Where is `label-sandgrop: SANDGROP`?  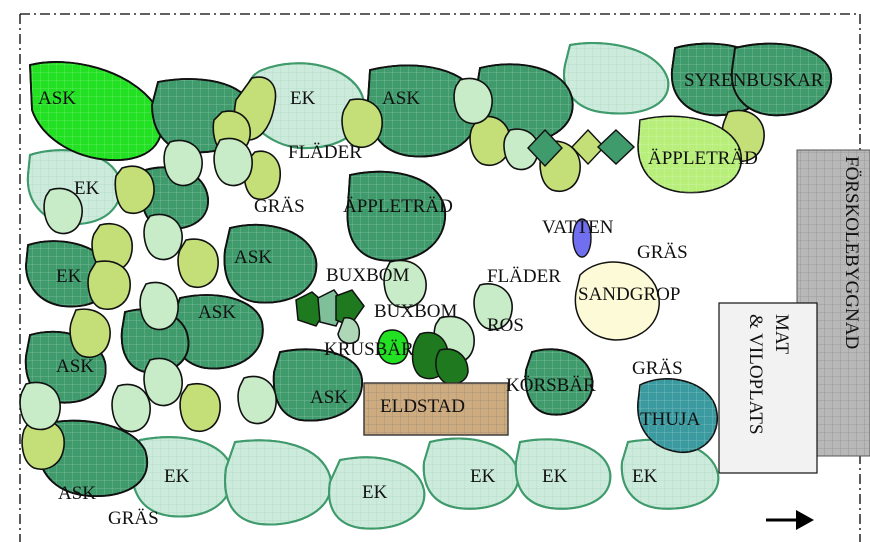 label-sandgrop: SANDGROP is located at coordinates (629, 294).